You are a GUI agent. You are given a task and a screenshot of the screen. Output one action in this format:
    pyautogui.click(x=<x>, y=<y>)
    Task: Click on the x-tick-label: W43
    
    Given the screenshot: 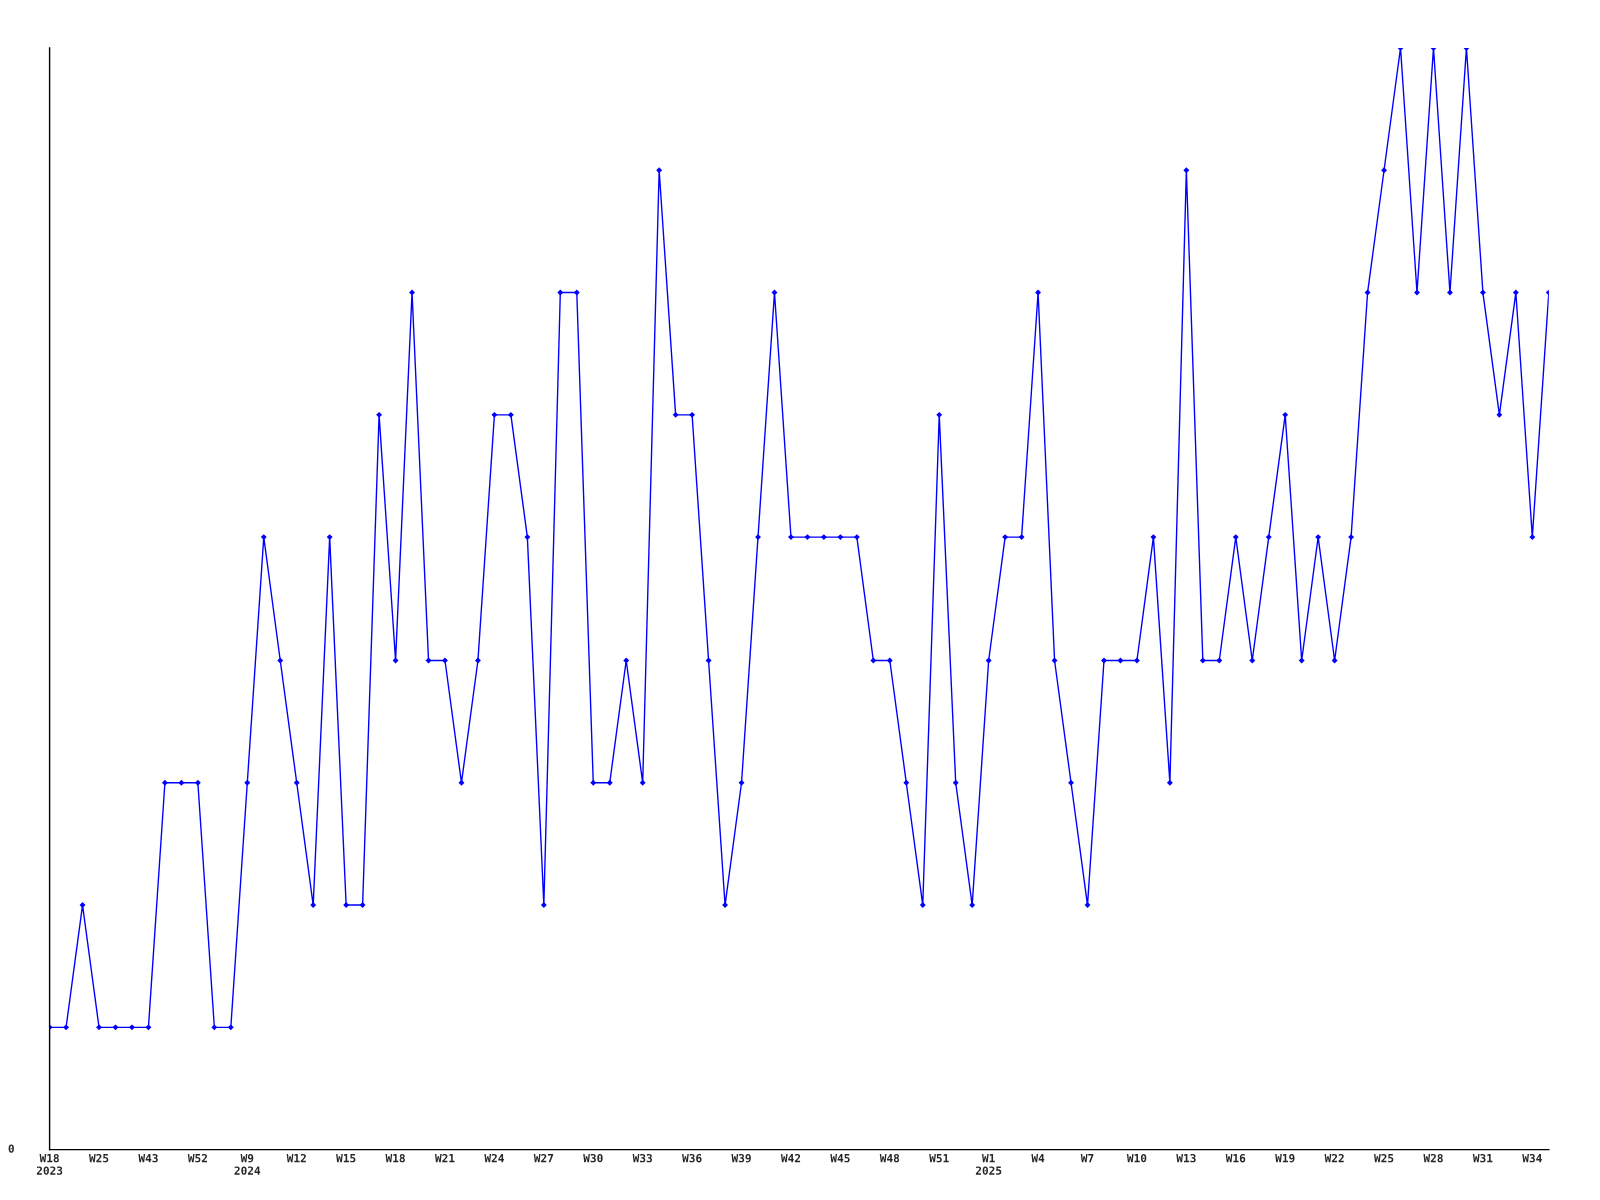 What is the action you would take?
    pyautogui.click(x=148, y=1158)
    